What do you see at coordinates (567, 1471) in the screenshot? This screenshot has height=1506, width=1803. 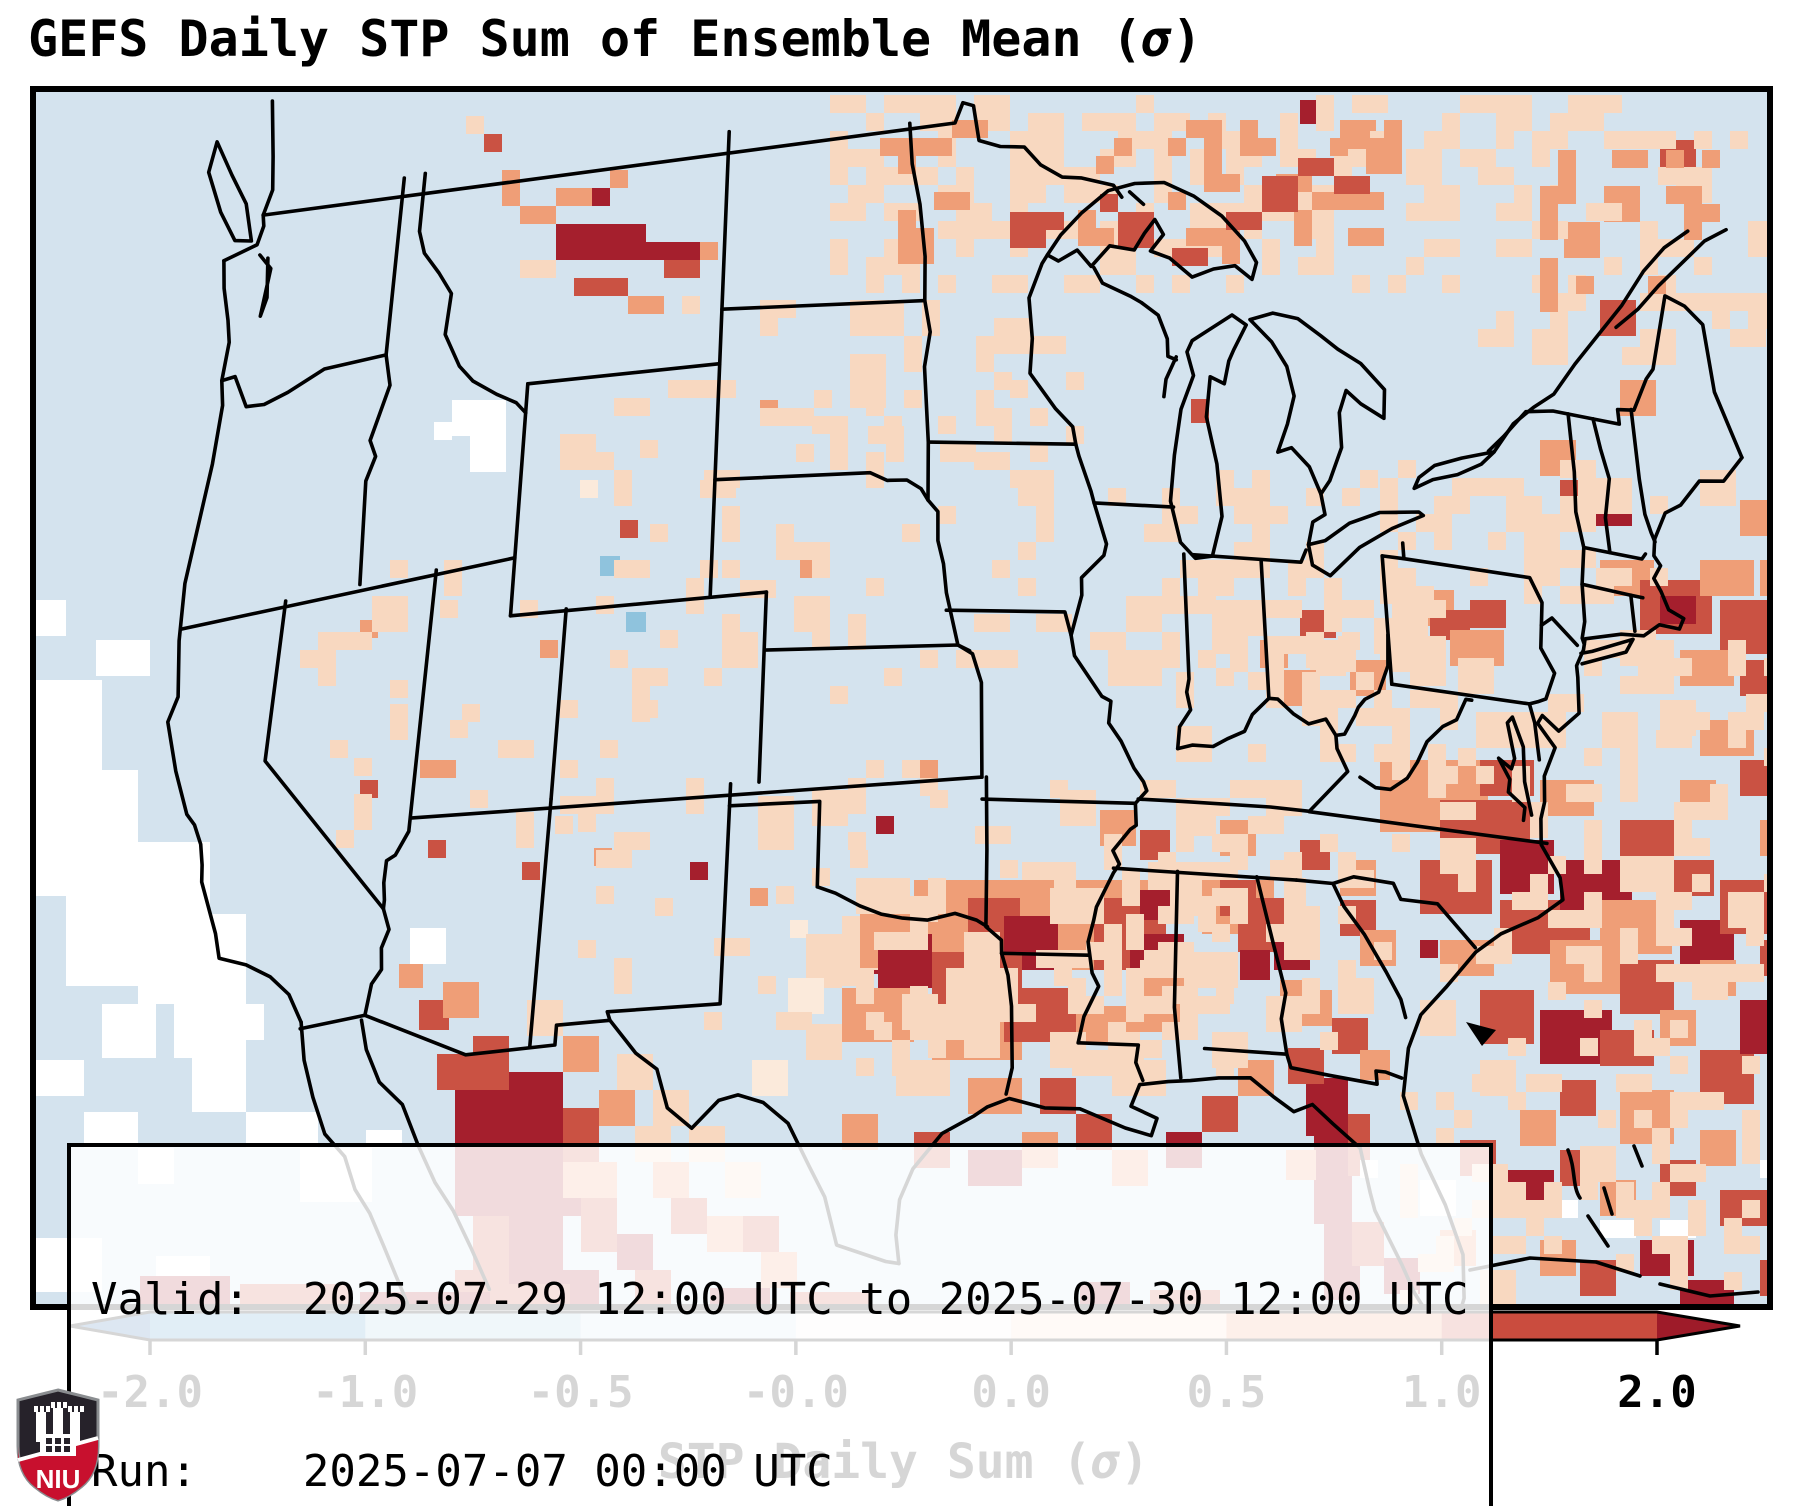 I see `run-value: 2025-07-07 00:00 UTC` at bounding box center [567, 1471].